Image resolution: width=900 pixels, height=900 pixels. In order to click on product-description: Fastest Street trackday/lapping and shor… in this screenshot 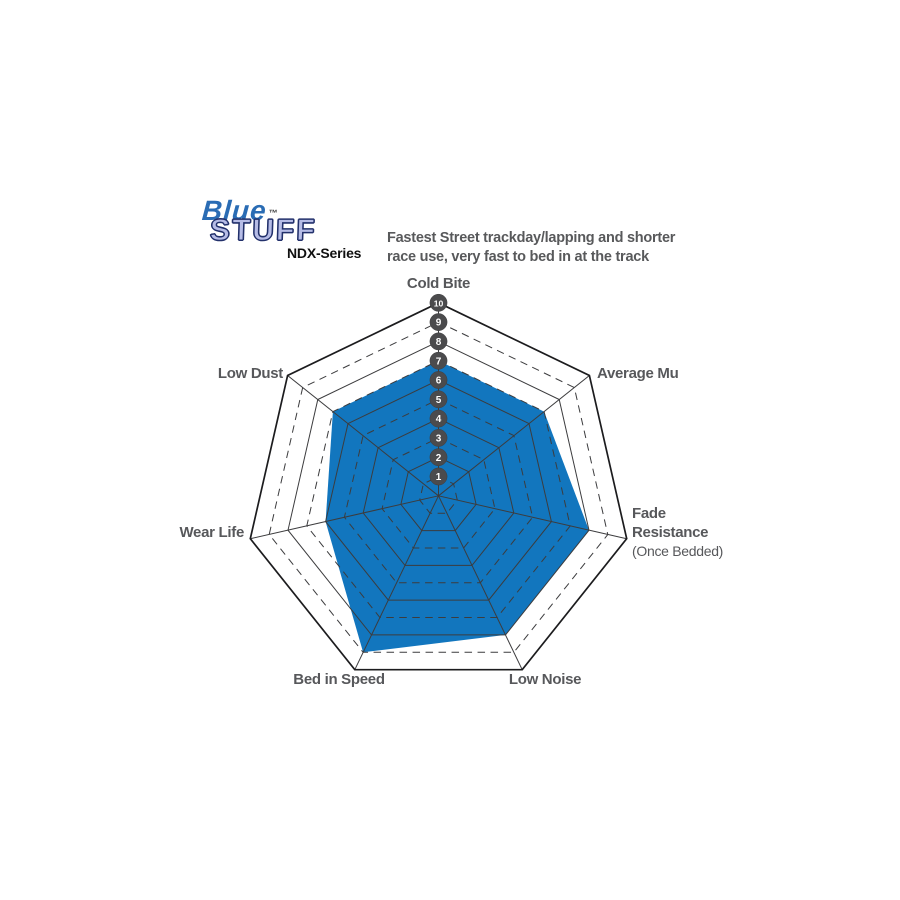, I will do `click(531, 247)`.